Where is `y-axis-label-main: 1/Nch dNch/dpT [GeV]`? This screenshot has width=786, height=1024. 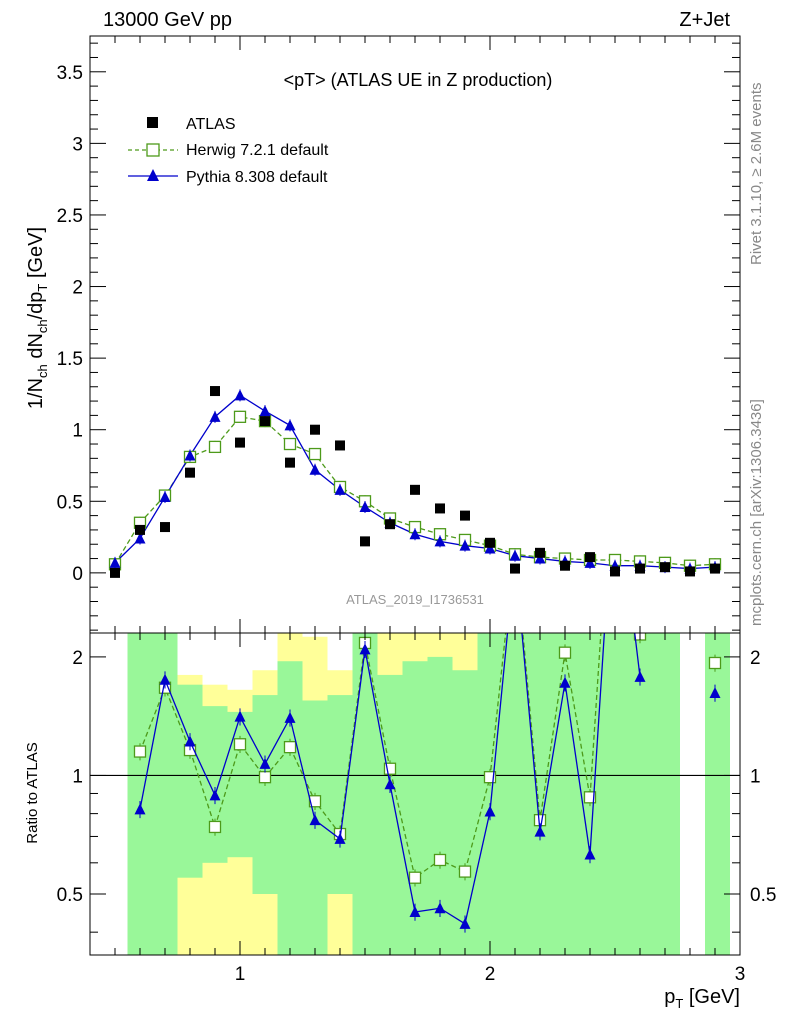
y-axis-label-main: 1/Nch dNch/dpT [GeV] is located at coordinates (37, 318).